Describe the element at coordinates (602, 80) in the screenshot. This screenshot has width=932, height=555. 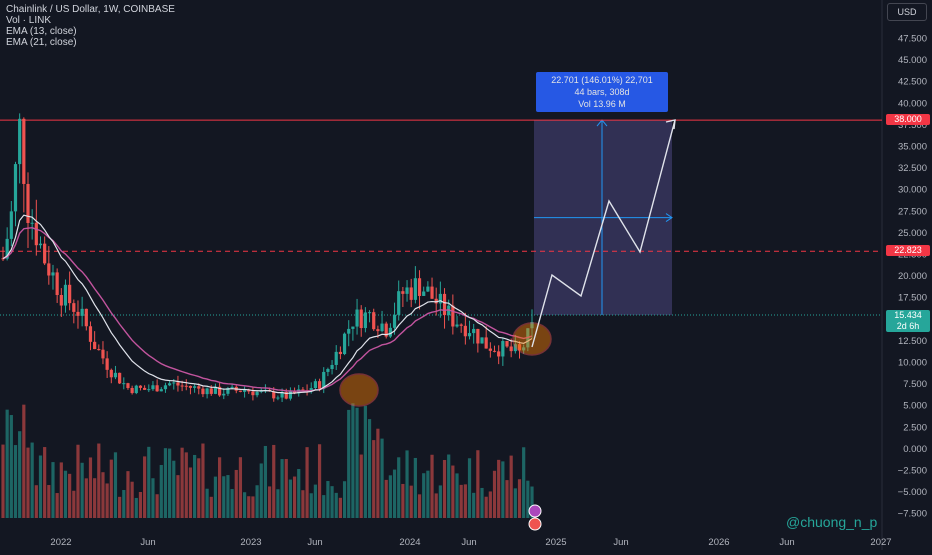
I see `measure-change: 22.701 (146.01%) 22,701` at that location.